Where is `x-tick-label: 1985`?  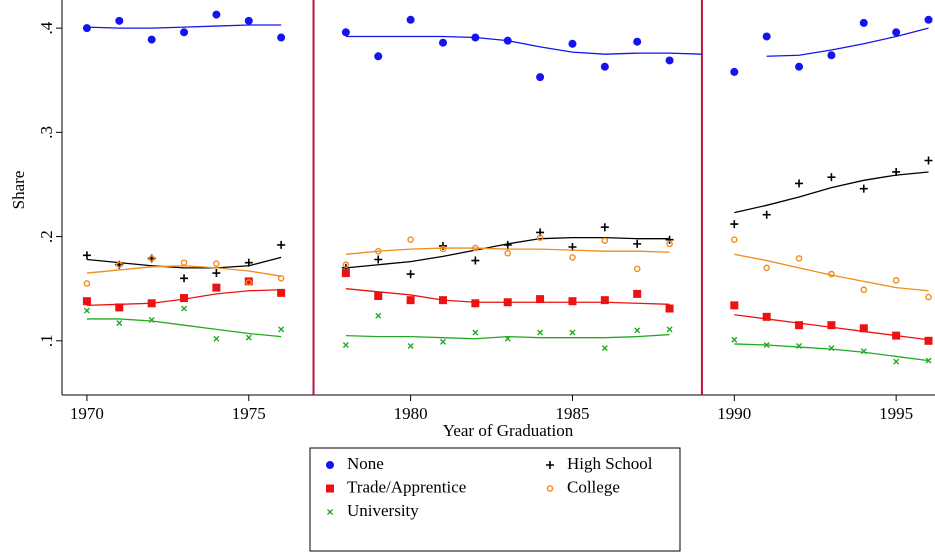
x-tick-label: 1985 is located at coordinates (572, 413).